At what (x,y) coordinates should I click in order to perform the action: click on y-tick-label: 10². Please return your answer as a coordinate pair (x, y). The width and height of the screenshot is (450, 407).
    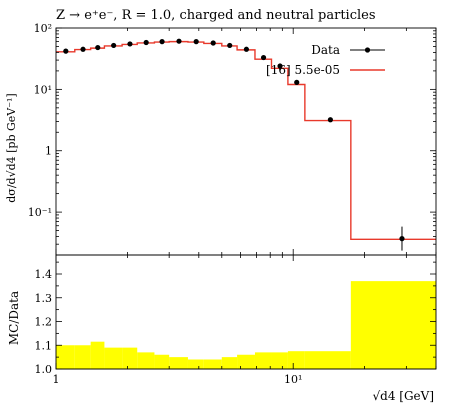
    Looking at the image, I should click on (43, 28).